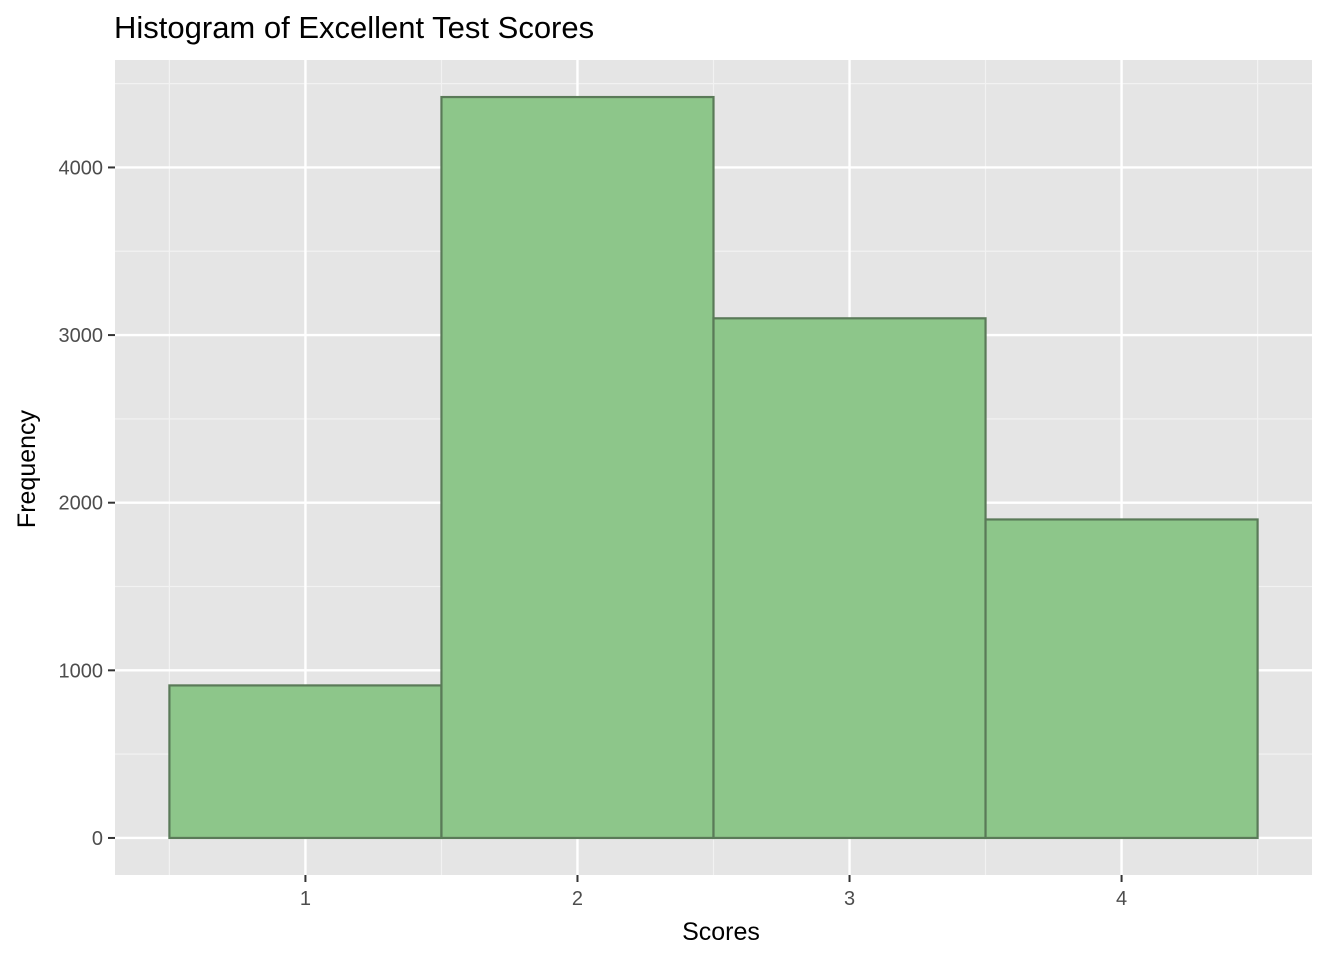 This screenshot has width=1344, height=960. I want to click on x-tick-label: 3, so click(849, 899).